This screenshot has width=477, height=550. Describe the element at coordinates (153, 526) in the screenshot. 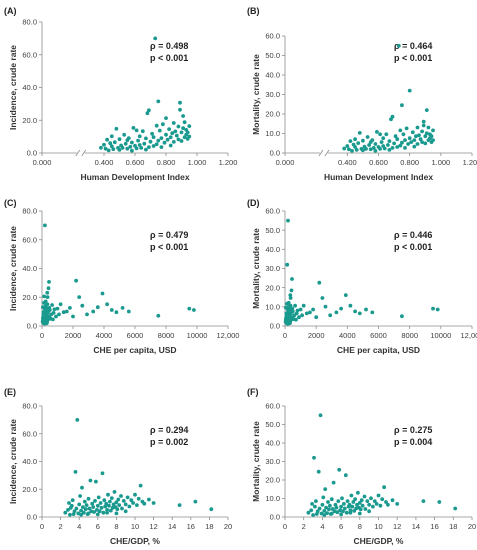

I see `x-tick-label: 12` at that location.